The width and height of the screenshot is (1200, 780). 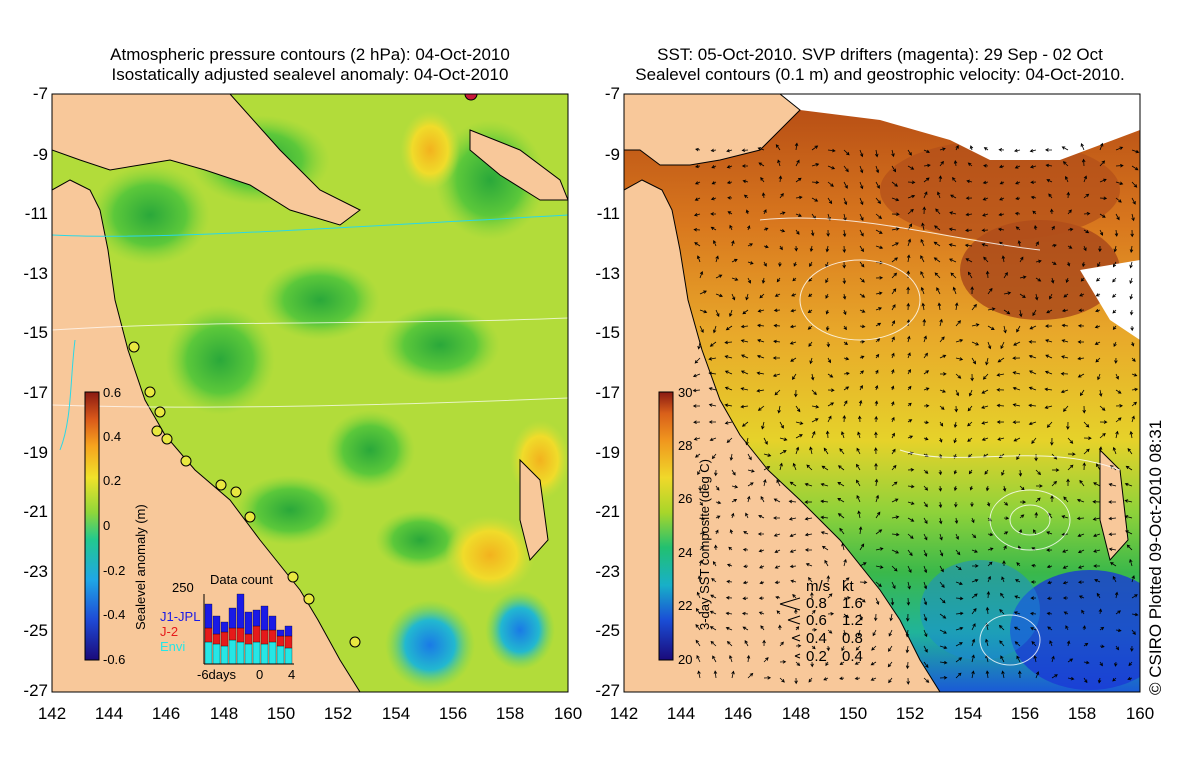 What do you see at coordinates (260, 674) in the screenshot?
I see `inset-xlabel-zero: 0` at bounding box center [260, 674].